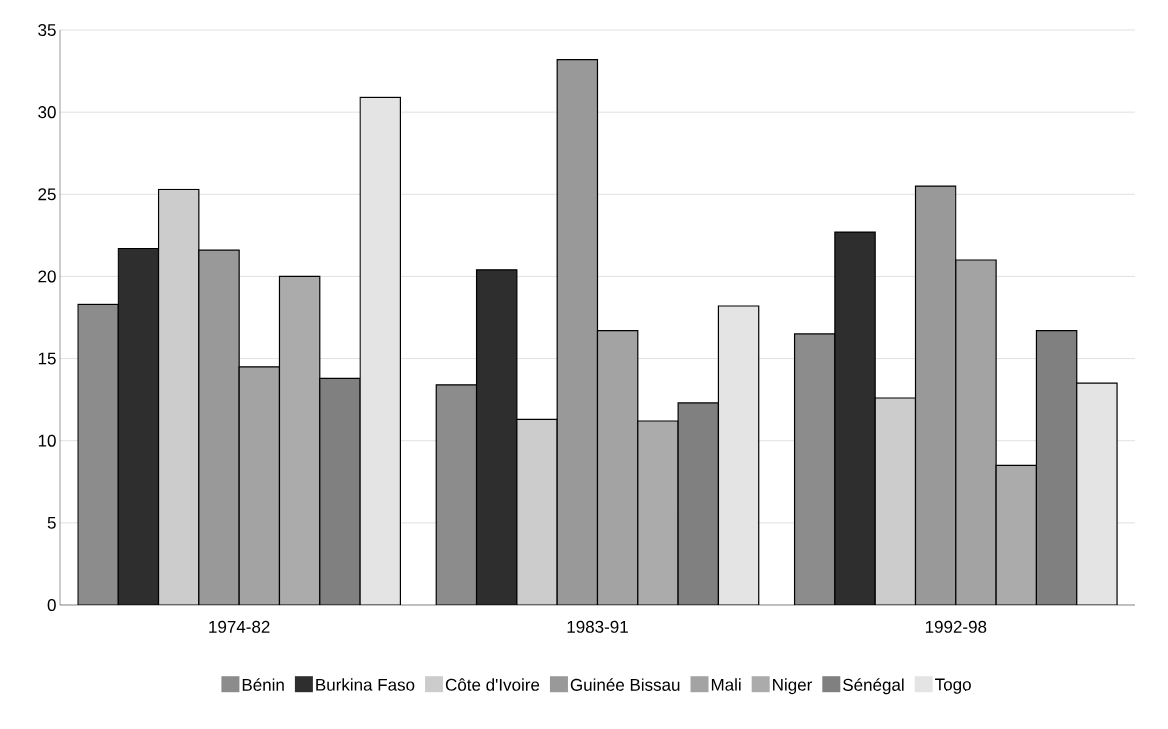  Describe the element at coordinates (47, 112) in the screenshot. I see `y-tick-label: 30` at that location.